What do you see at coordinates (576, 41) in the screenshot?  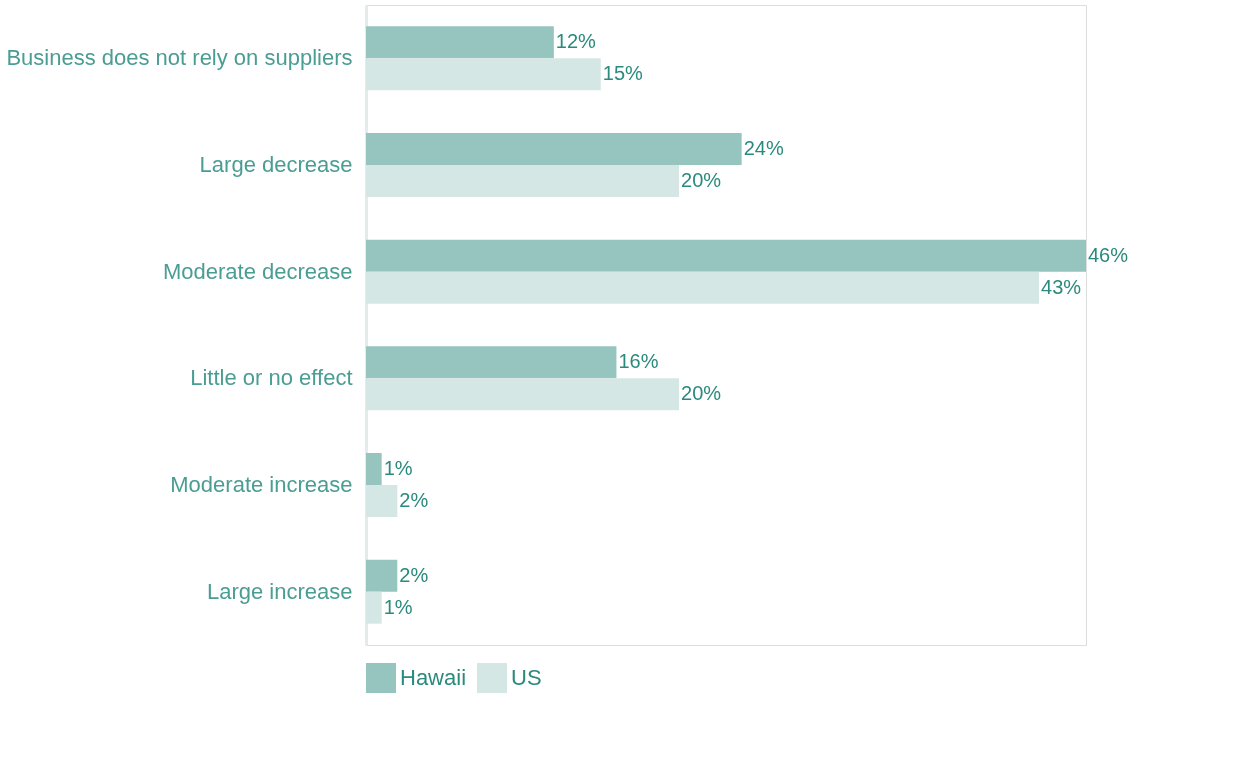 I see `data-label: 12%` at bounding box center [576, 41].